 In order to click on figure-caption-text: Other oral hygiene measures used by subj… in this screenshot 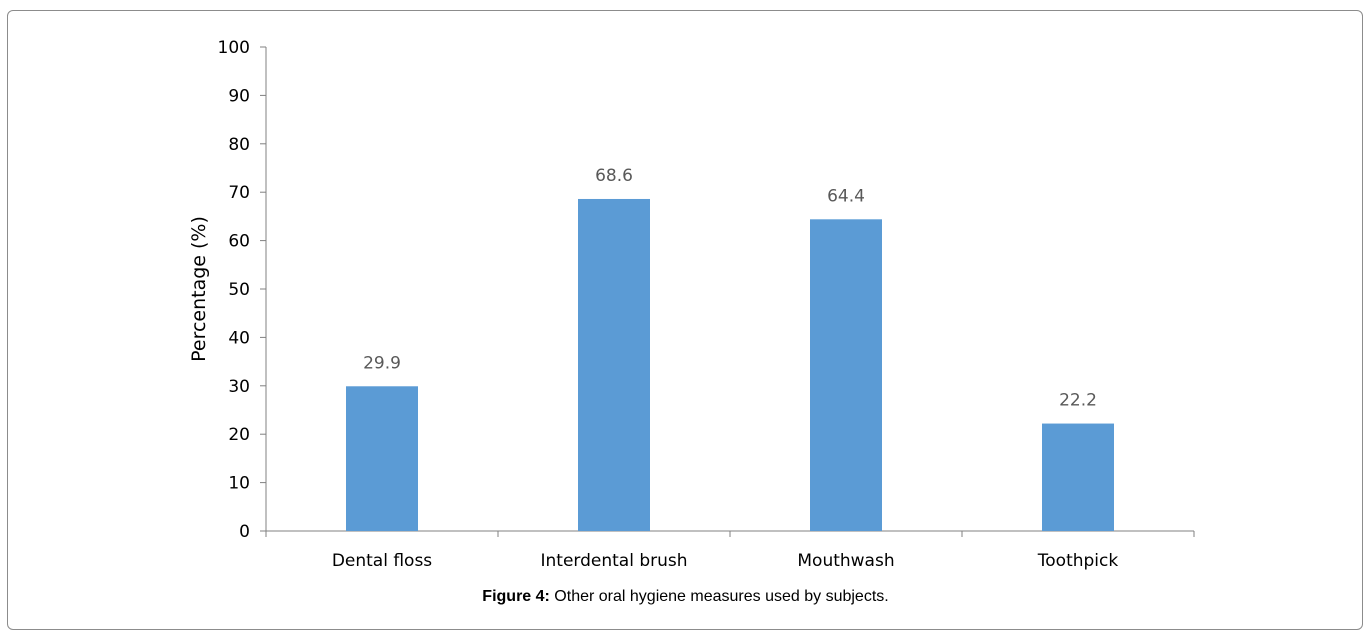, I will do `click(719, 596)`.